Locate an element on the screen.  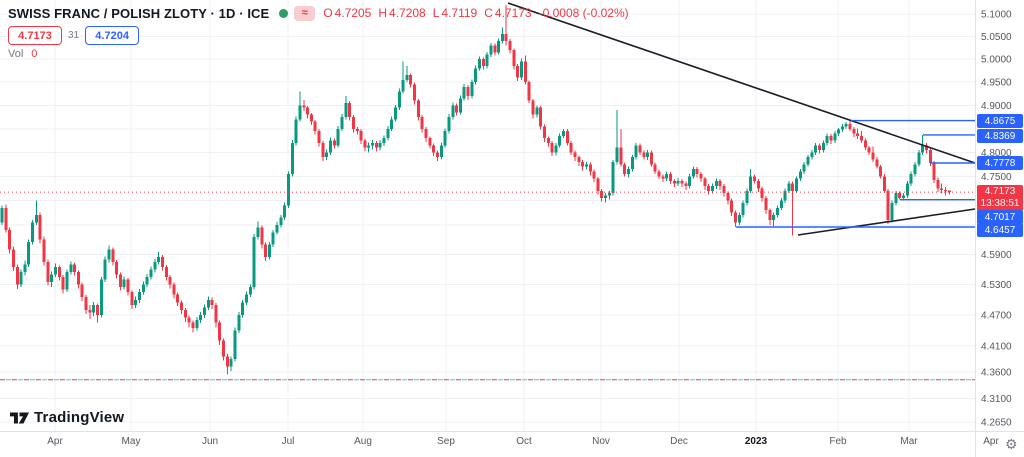
time-axis-label: Feb is located at coordinates (838, 441).